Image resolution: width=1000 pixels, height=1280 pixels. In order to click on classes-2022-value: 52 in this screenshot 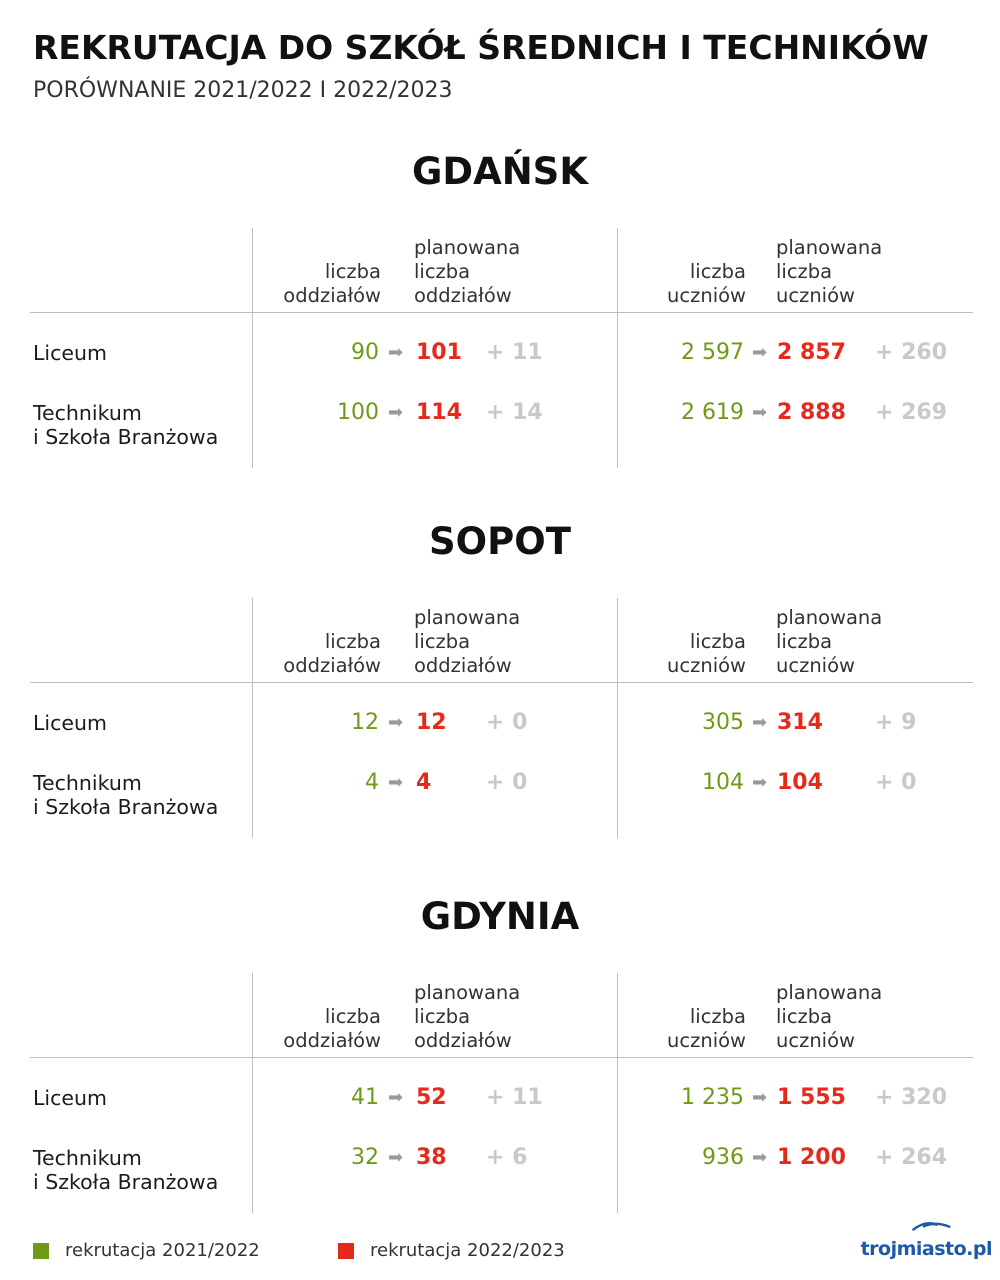, I will do `click(431, 1097)`.